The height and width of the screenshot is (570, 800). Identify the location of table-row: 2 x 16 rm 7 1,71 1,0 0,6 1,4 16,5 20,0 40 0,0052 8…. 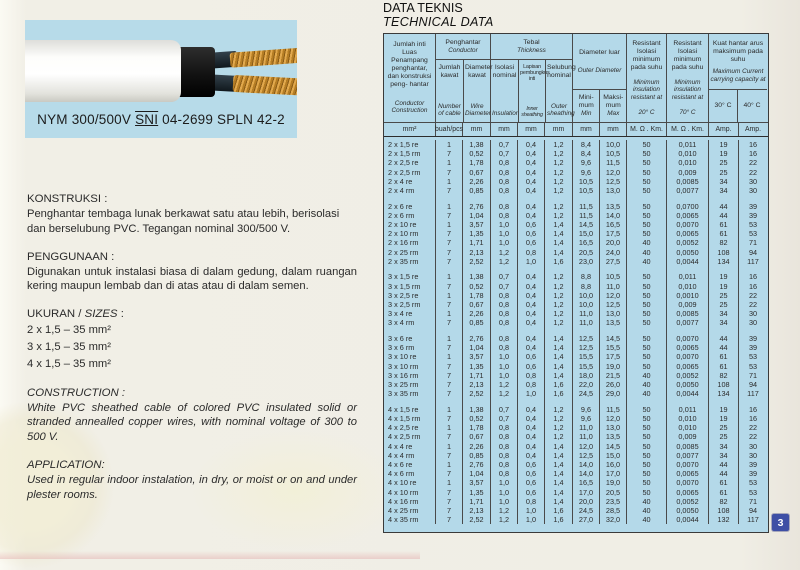
(576, 243).